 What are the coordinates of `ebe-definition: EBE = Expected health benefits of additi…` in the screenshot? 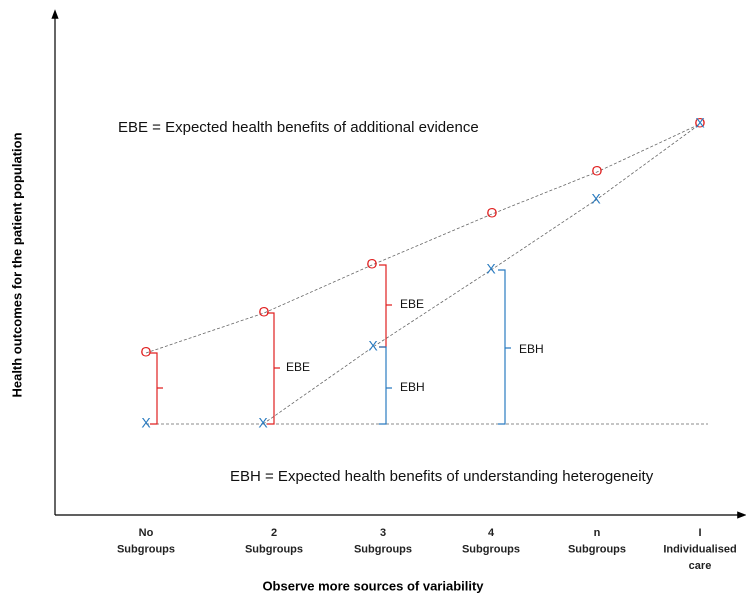 It's located at (298, 127).